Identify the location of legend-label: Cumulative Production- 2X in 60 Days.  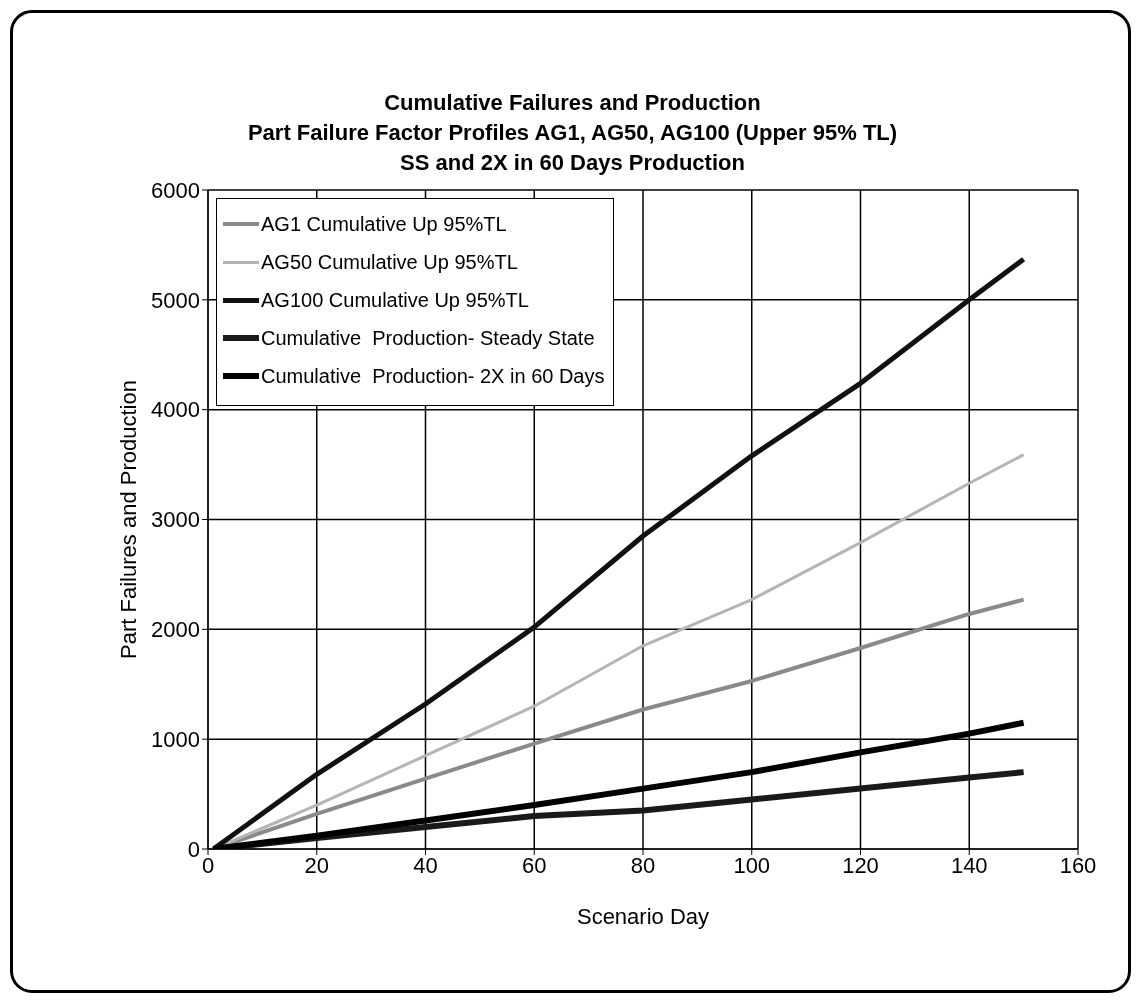
(433, 376).